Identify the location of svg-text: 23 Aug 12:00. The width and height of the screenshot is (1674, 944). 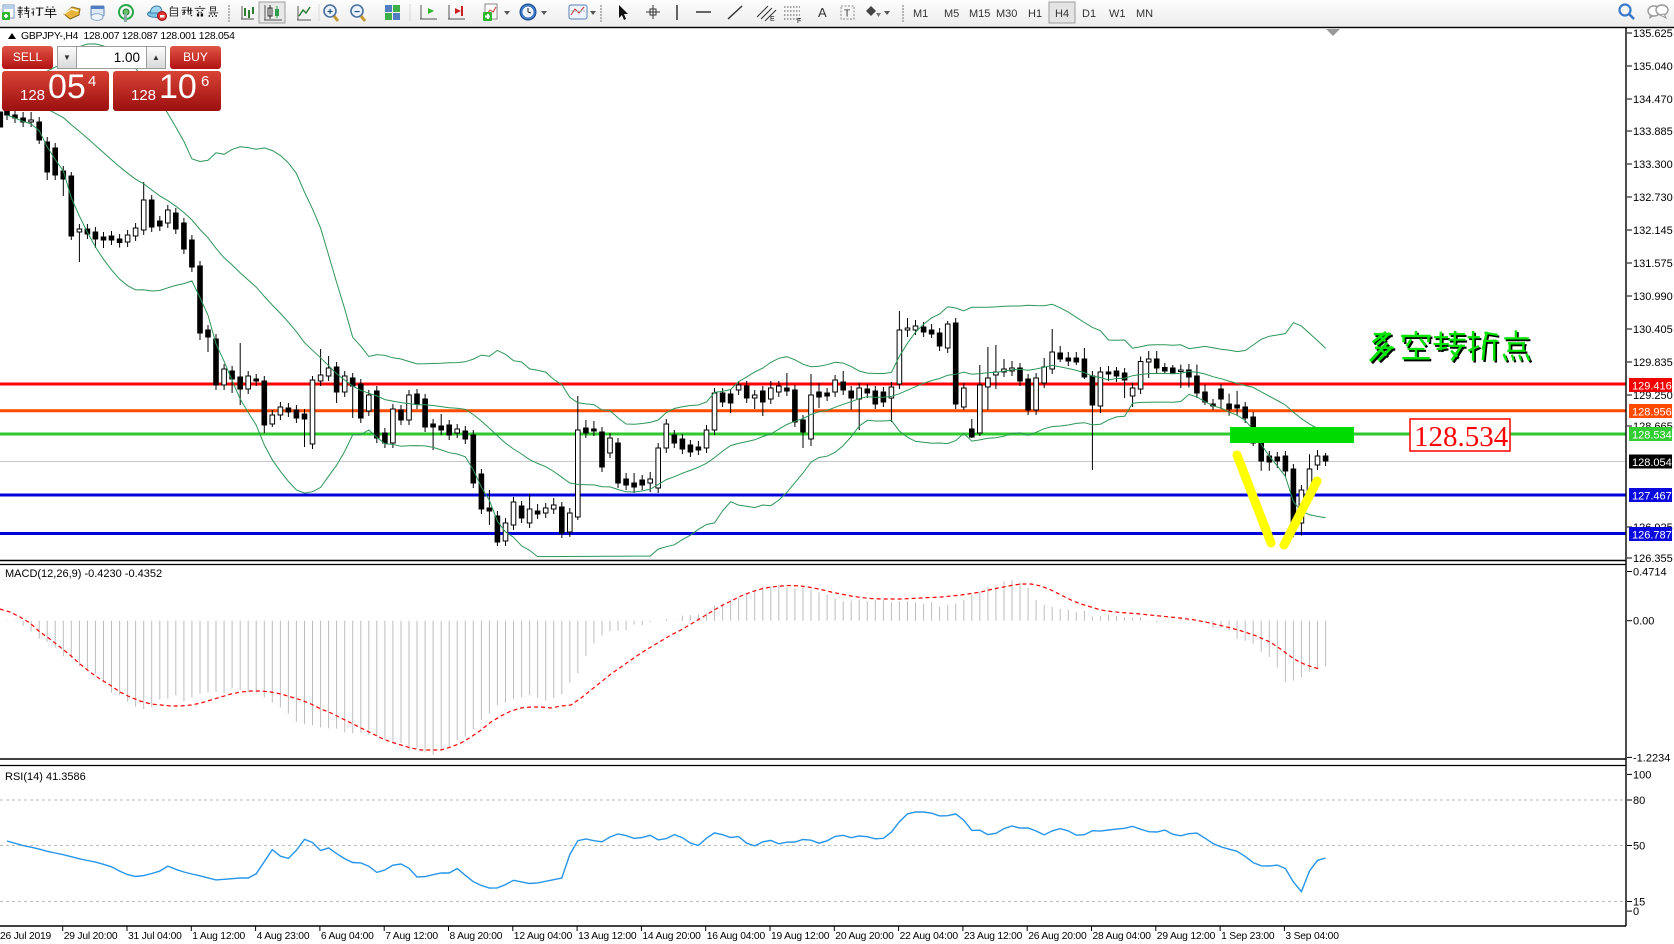
(993, 936).